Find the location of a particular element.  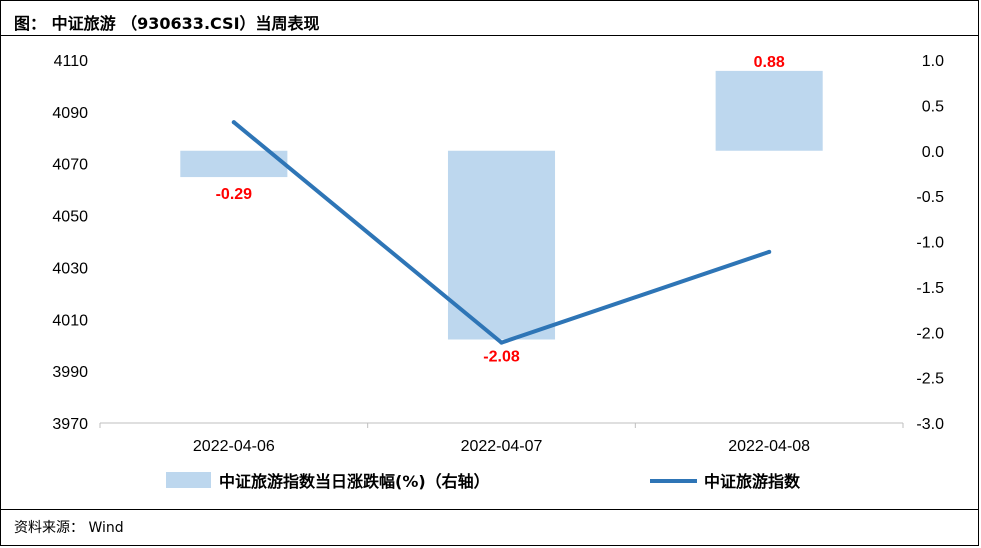

source-note: 资料来源： Wind is located at coordinates (69, 528).